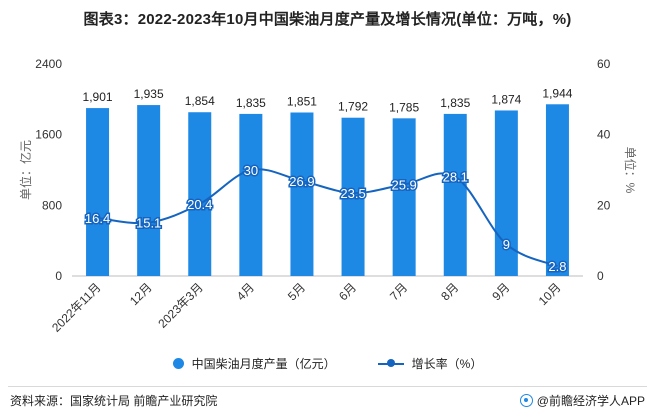 Image resolution: width=655 pixels, height=419 pixels. Describe the element at coordinates (590, 401) in the screenshot. I see `brand-text: @前瞻经济学人APP` at that location.